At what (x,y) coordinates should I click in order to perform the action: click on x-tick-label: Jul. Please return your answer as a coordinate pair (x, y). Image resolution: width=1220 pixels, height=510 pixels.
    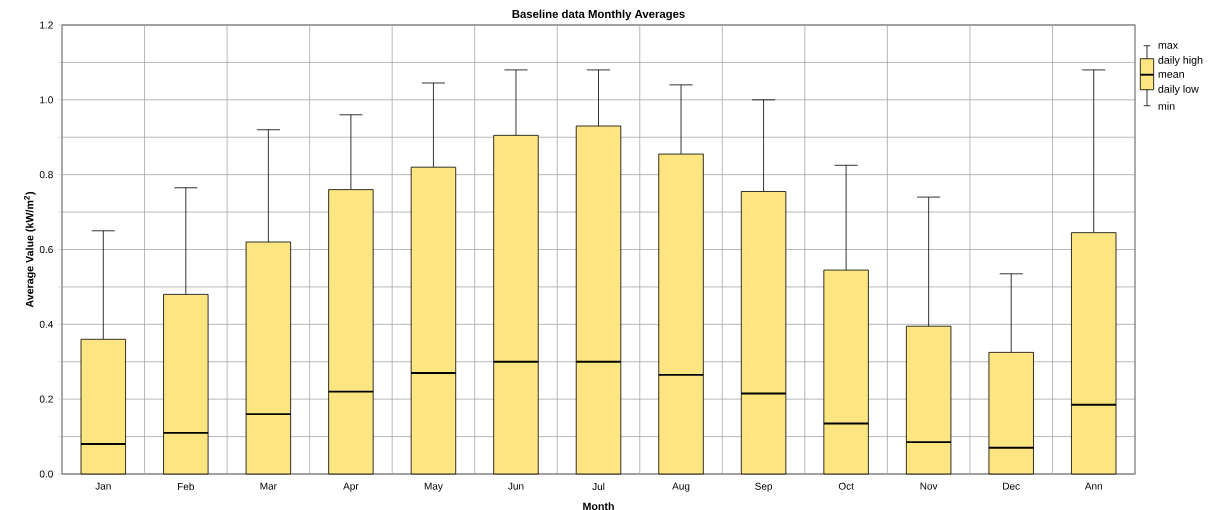
    Looking at the image, I should click on (598, 486).